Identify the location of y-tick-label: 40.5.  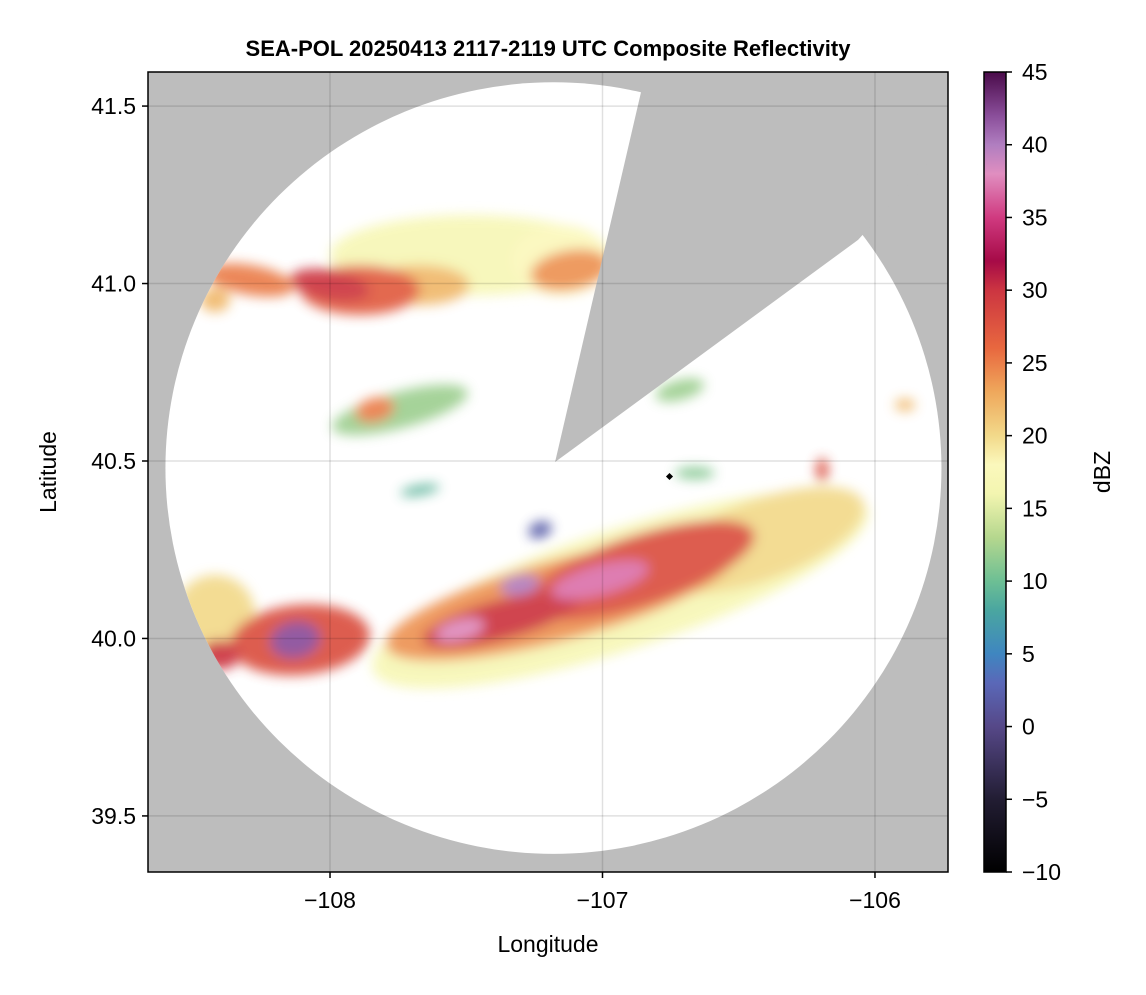
(113, 461).